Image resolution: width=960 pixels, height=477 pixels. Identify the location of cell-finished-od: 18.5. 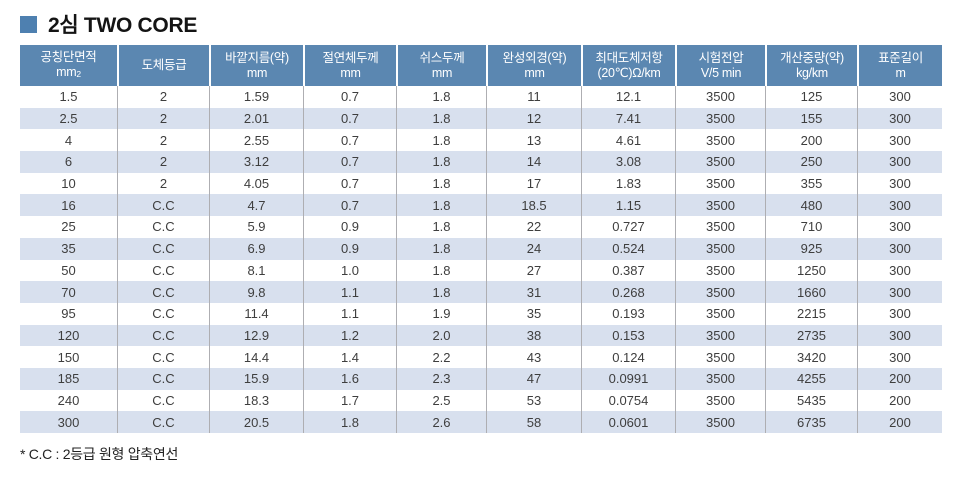
(533, 205).